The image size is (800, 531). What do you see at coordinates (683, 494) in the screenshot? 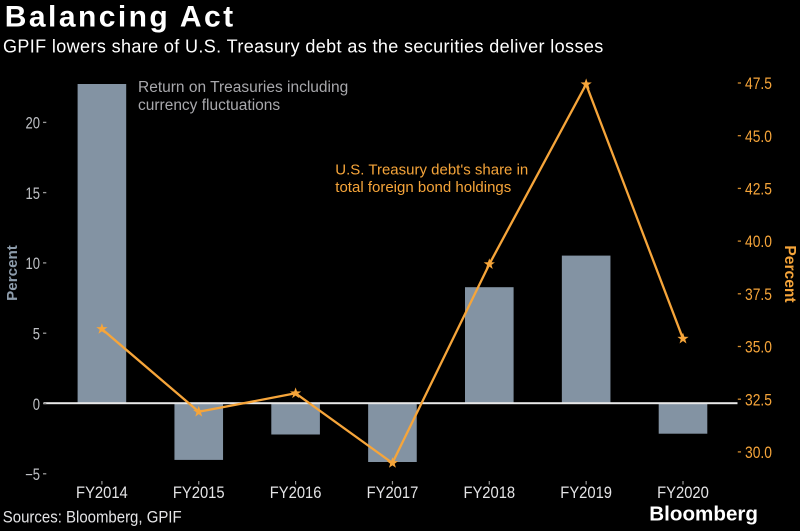
I see `svg-text: FY2020` at bounding box center [683, 494].